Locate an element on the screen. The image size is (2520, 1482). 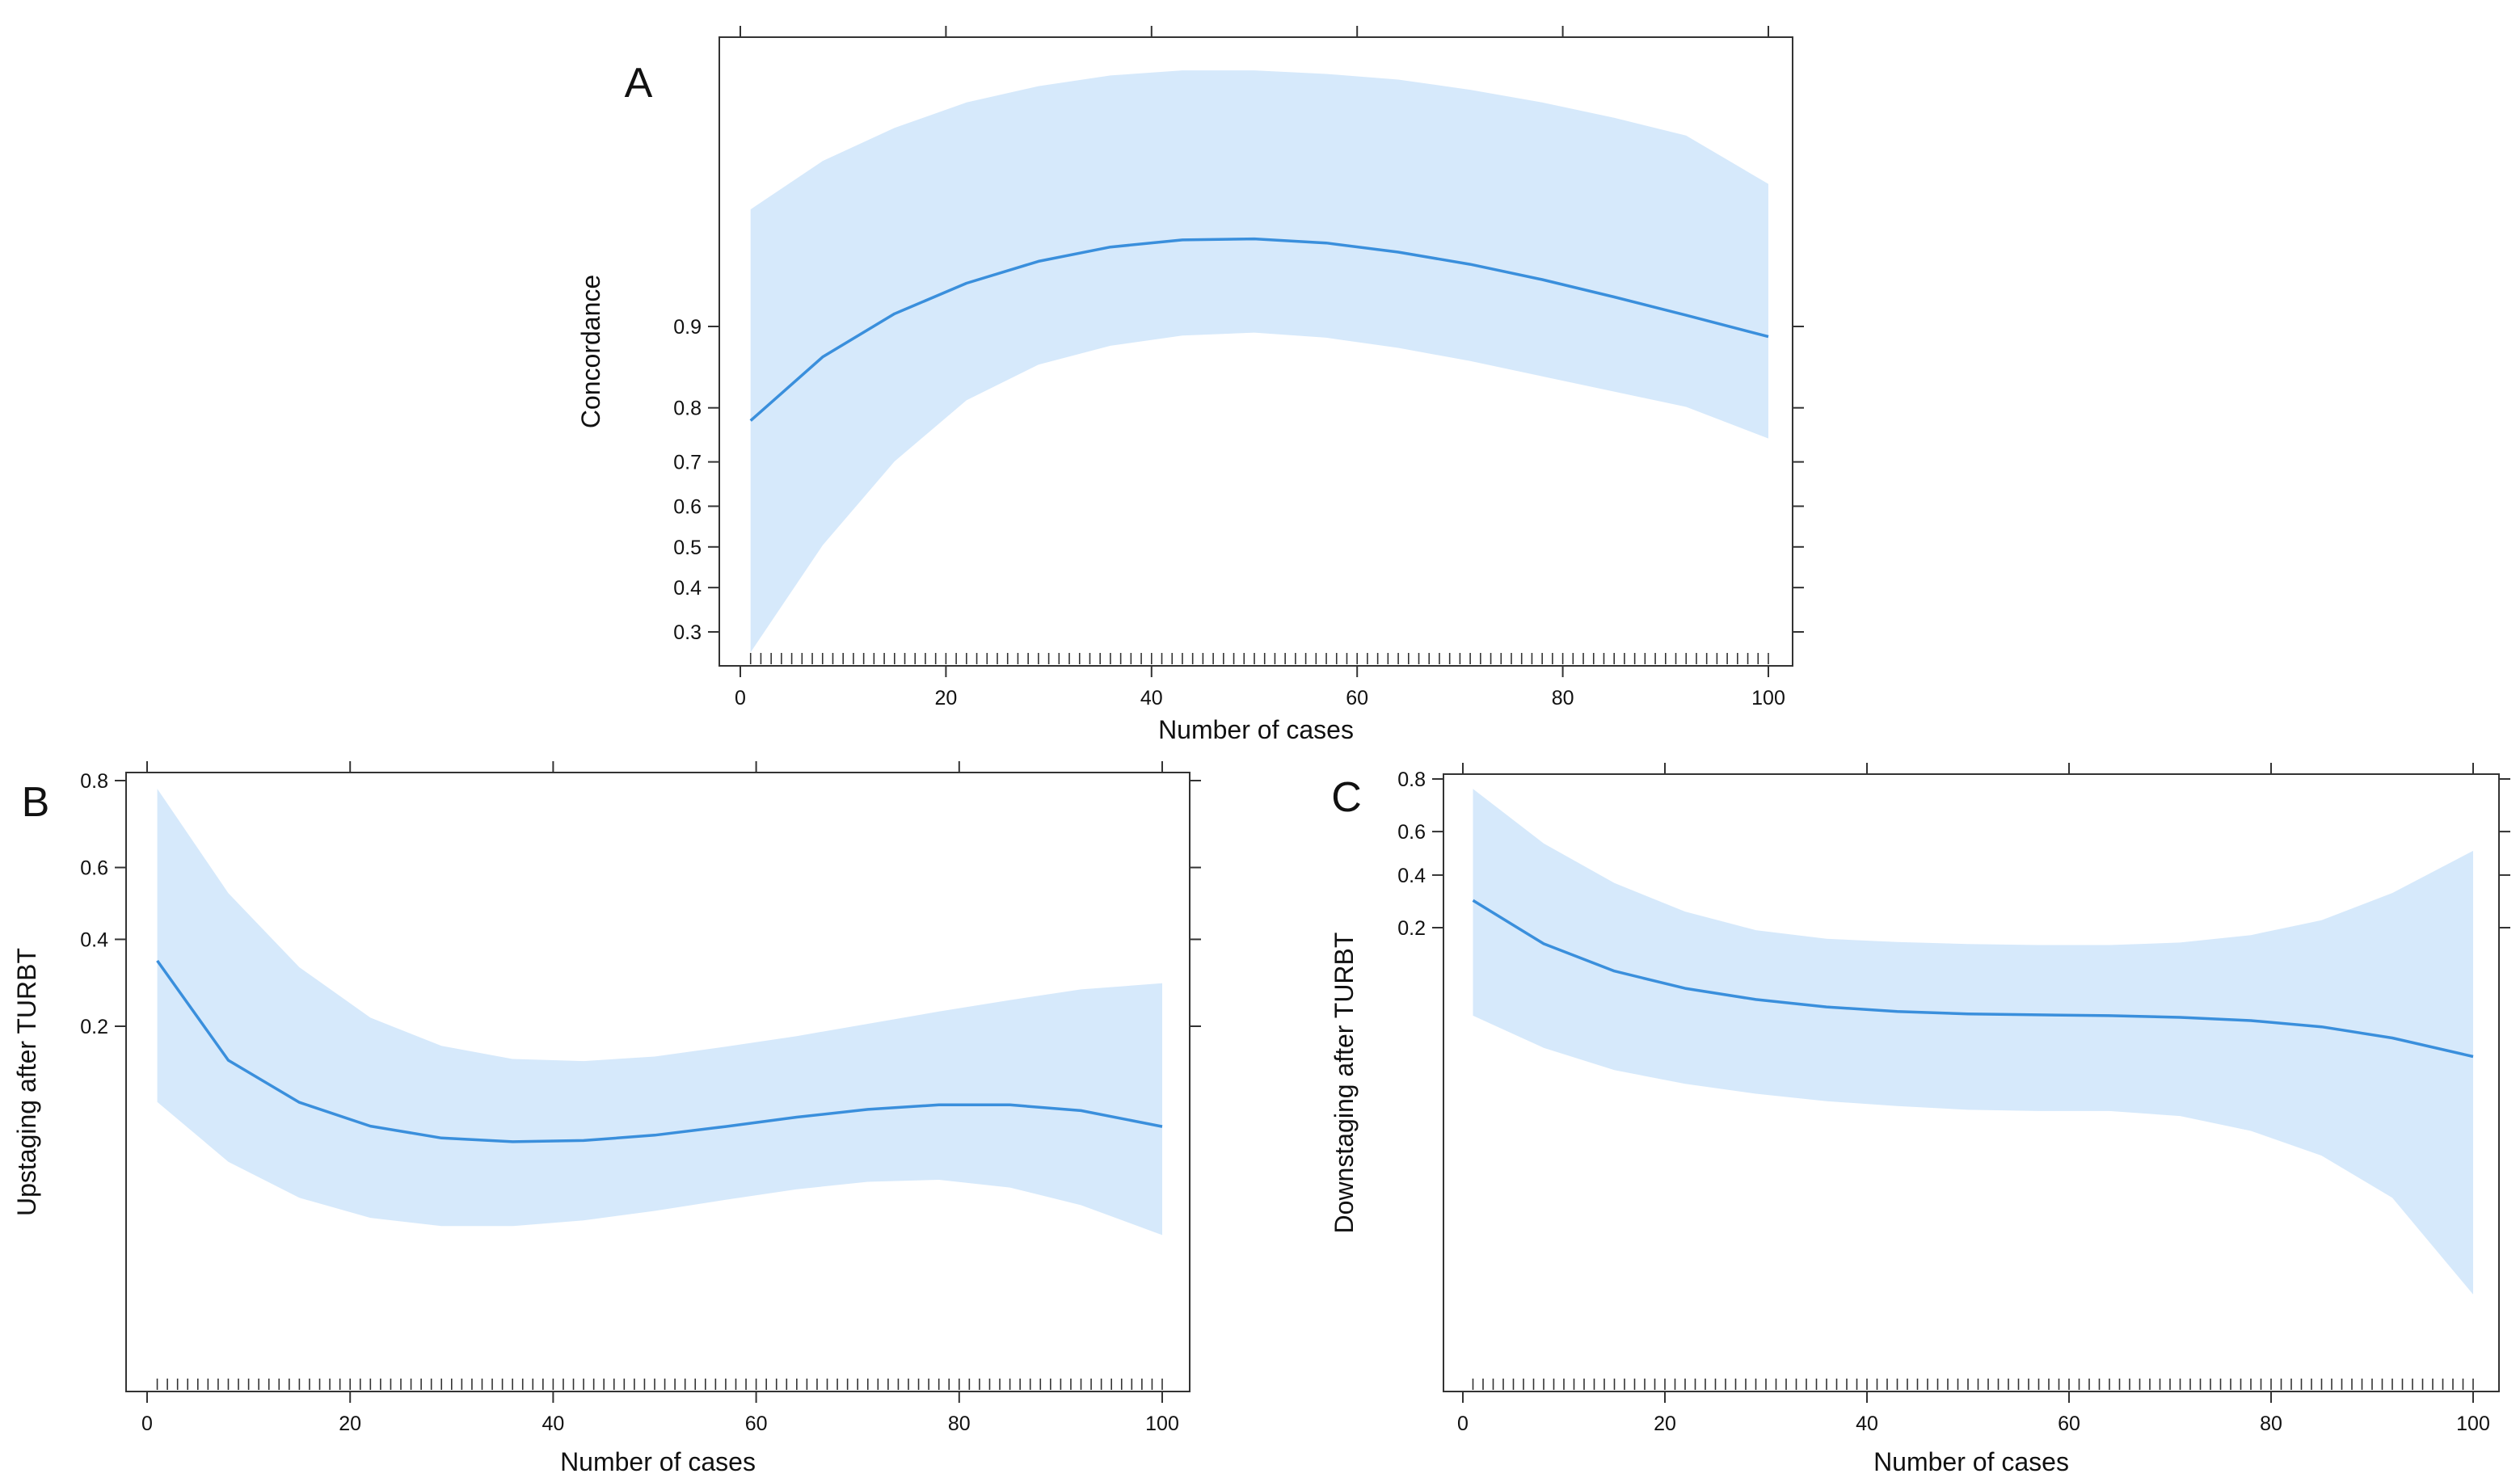
y-axis-title: Downstaging after TURBT is located at coordinates (1344, 1083).